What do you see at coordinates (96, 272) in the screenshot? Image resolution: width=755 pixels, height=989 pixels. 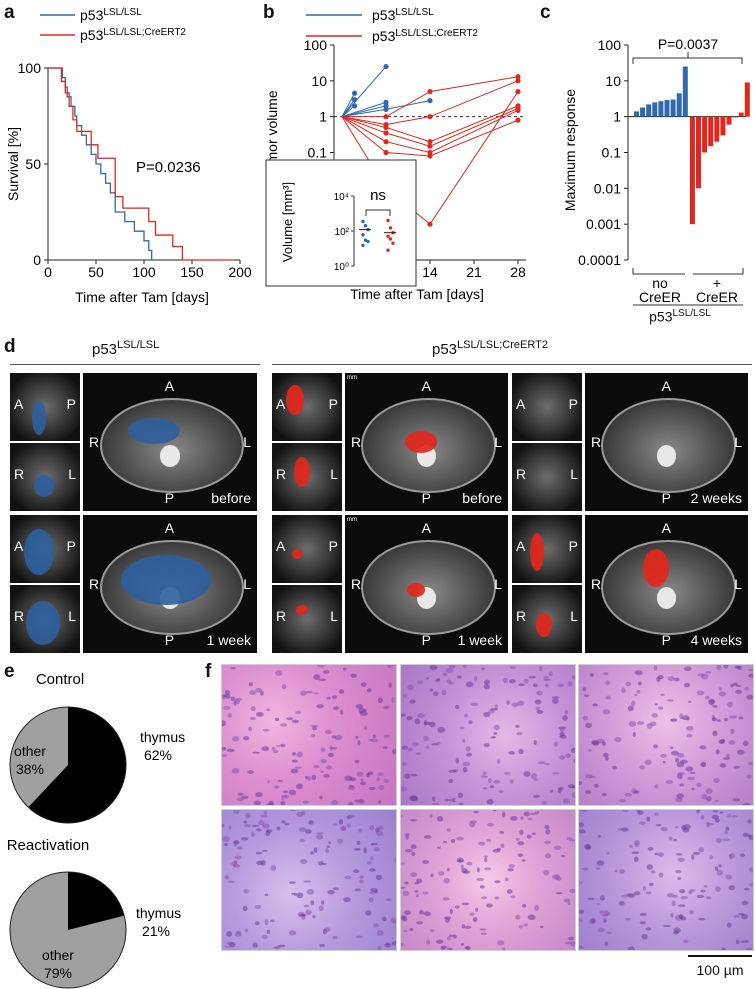 I see `survival-x-tick-label: 50` at bounding box center [96, 272].